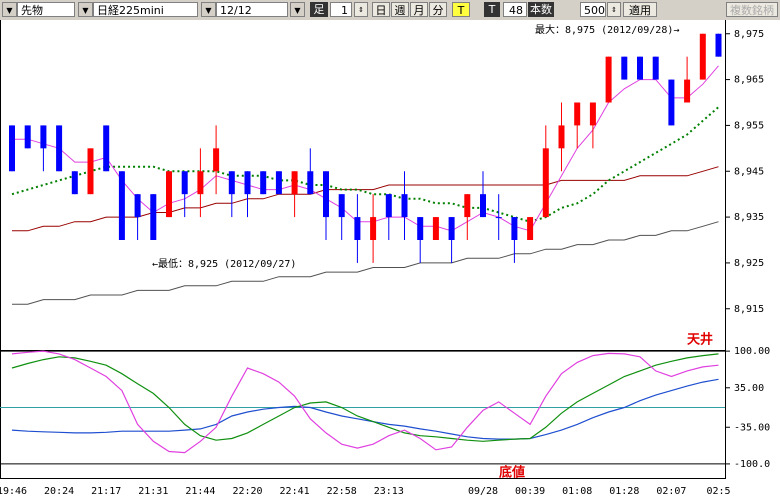 The height and width of the screenshot is (500, 780). What do you see at coordinates (419, 9) in the screenshot?
I see `month-button: 月` at bounding box center [419, 9].